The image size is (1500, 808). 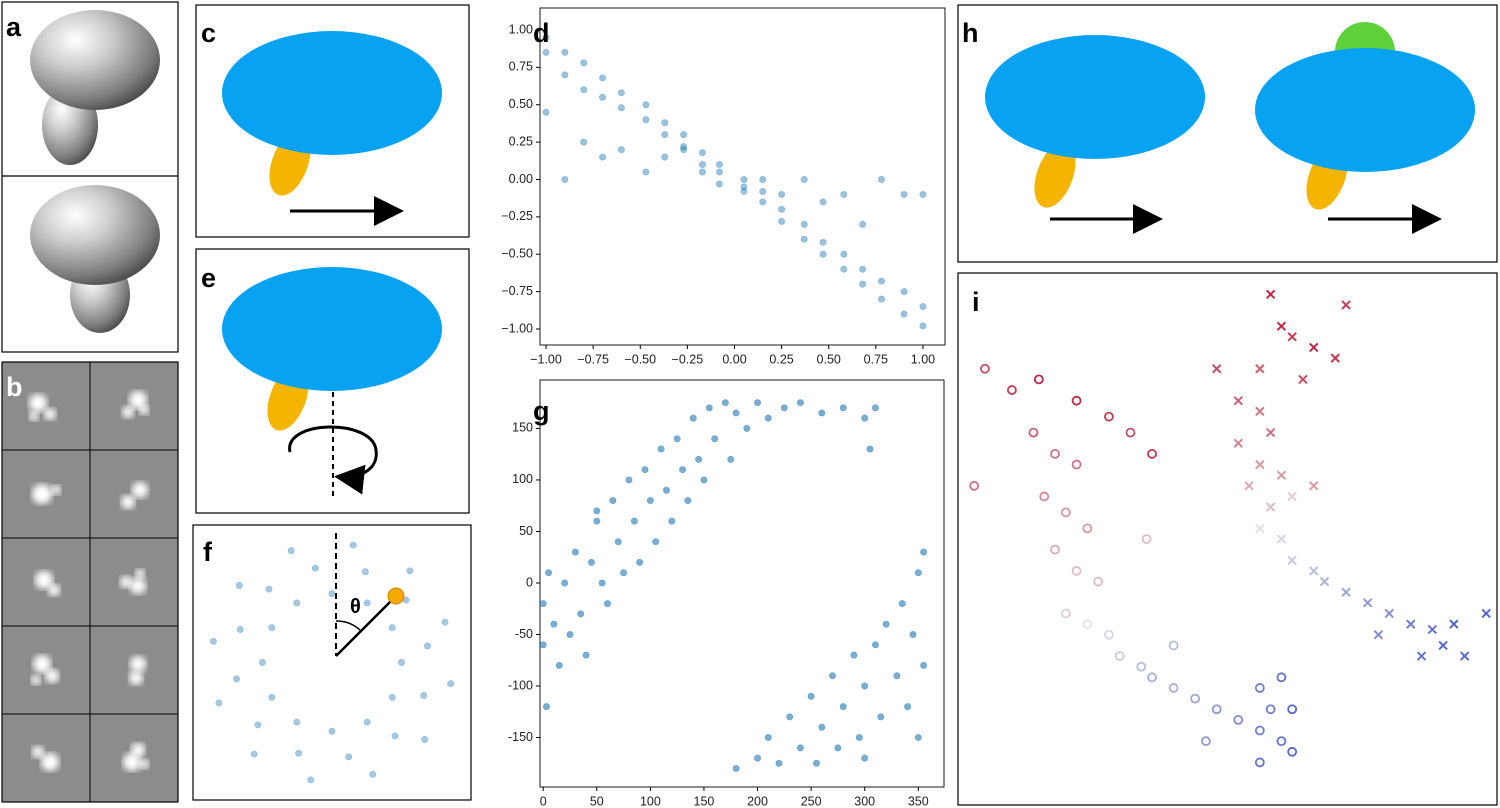 I want to click on highlight-point, so click(x=396, y=596).